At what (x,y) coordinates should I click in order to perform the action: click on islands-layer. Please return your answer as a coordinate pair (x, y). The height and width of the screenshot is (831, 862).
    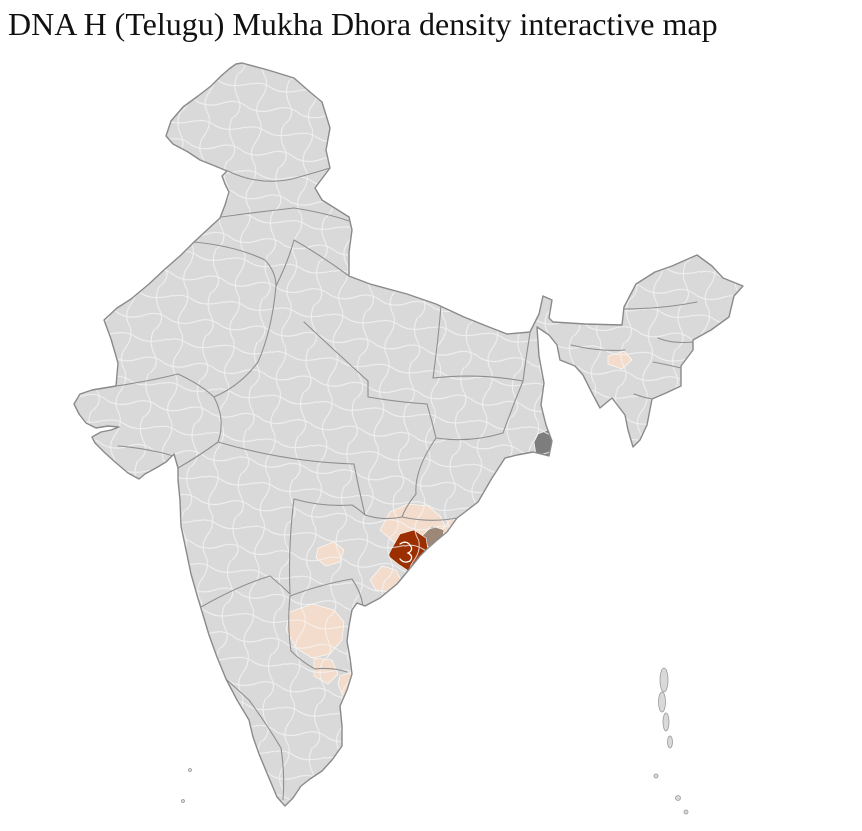
    Looking at the image, I should click on (435, 741).